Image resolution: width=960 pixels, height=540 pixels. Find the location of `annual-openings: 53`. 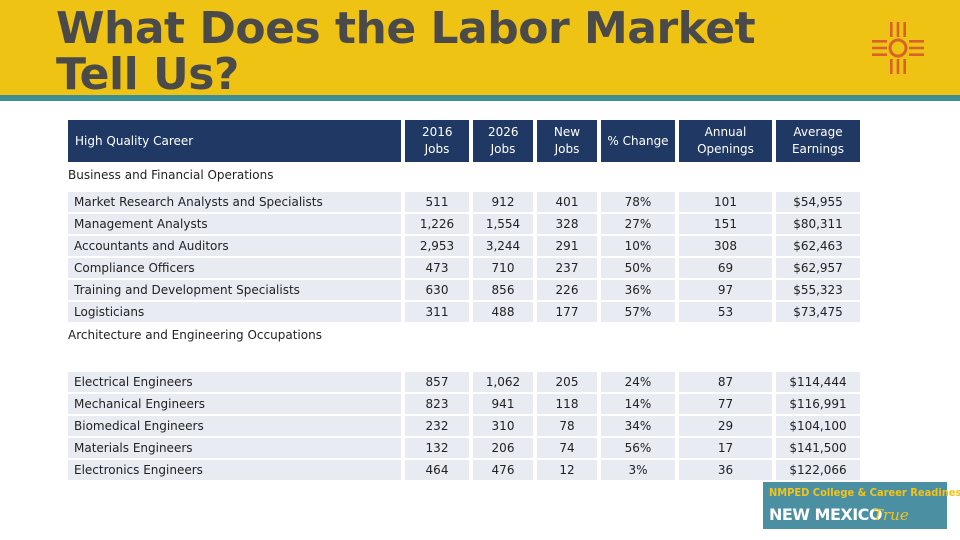

annual-openings: 53 is located at coordinates (727, 313).